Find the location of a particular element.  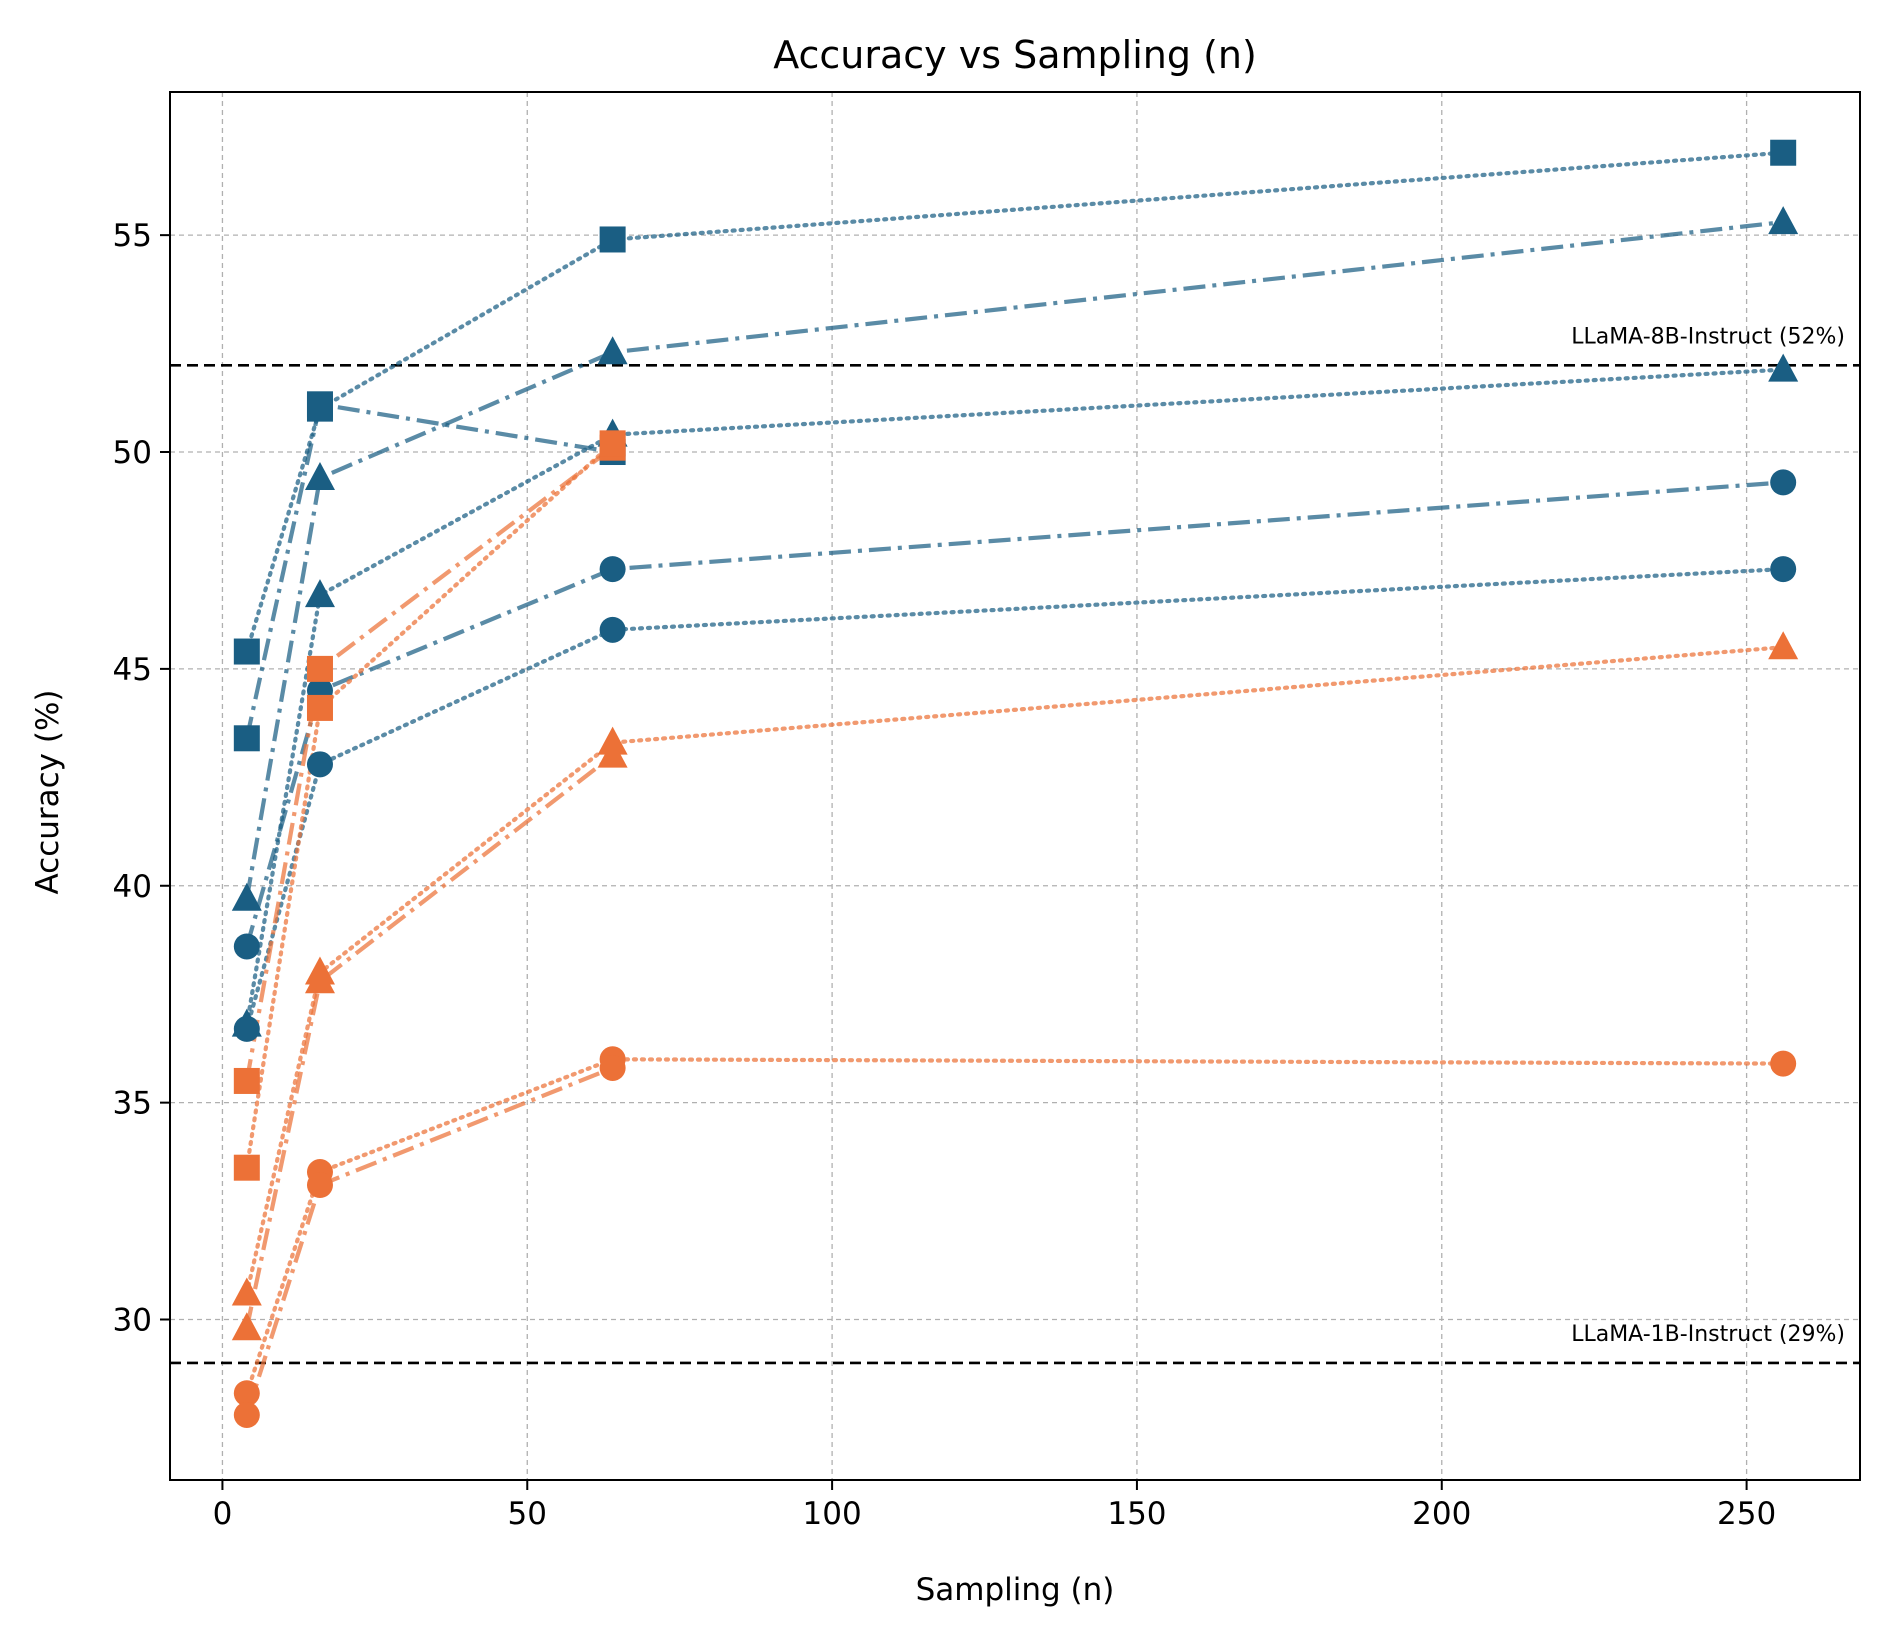

x-tick-label: 100 is located at coordinates (832, 1514).